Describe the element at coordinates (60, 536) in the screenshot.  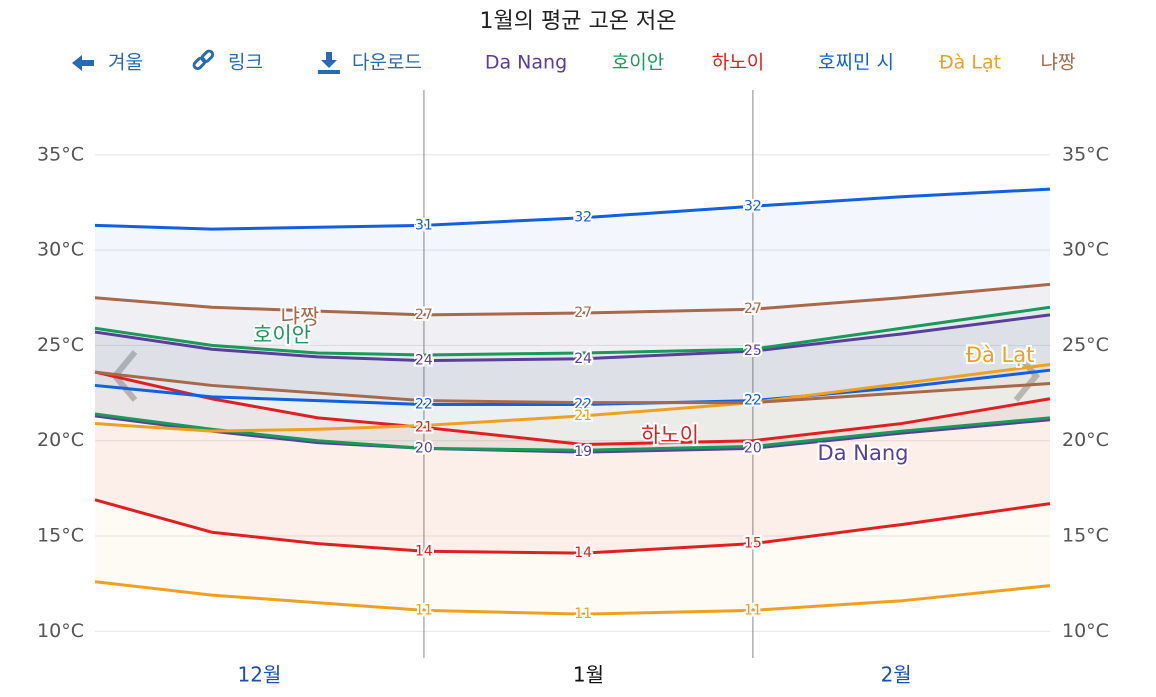
I see `y-tick-label: 15°C` at that location.